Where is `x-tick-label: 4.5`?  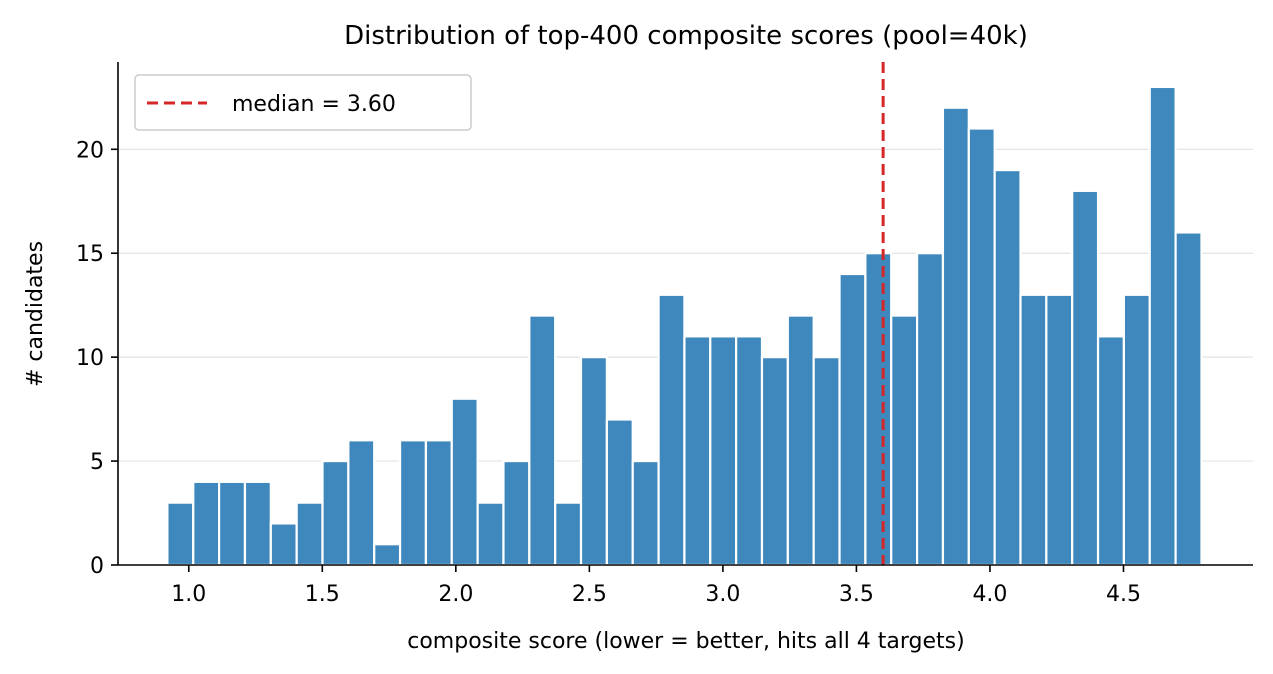
x-tick-label: 4.5 is located at coordinates (1123, 594).